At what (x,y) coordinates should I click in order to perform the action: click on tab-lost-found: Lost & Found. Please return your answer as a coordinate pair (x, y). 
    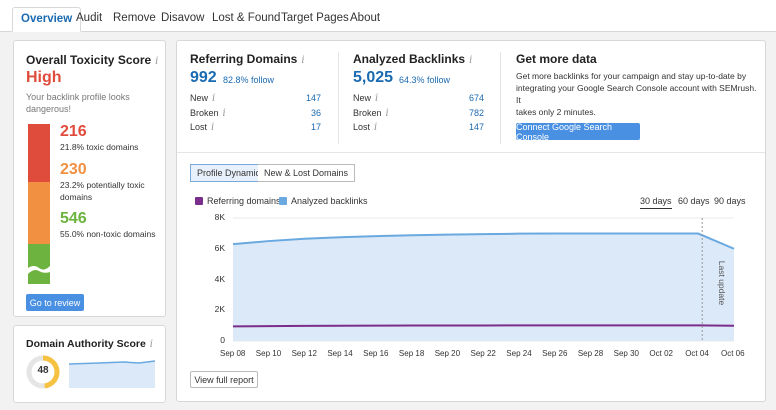
    Looking at the image, I should click on (246, 18).